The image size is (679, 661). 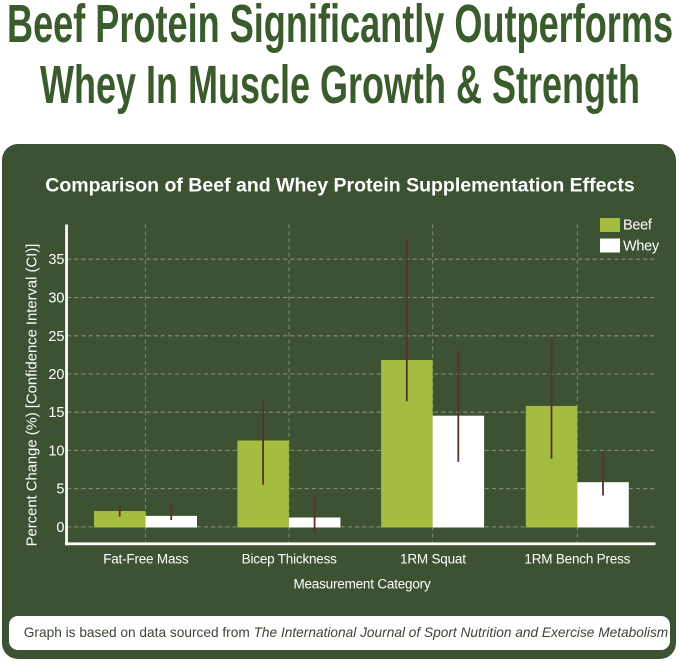 I want to click on svg-text: 5, so click(x=60, y=490).